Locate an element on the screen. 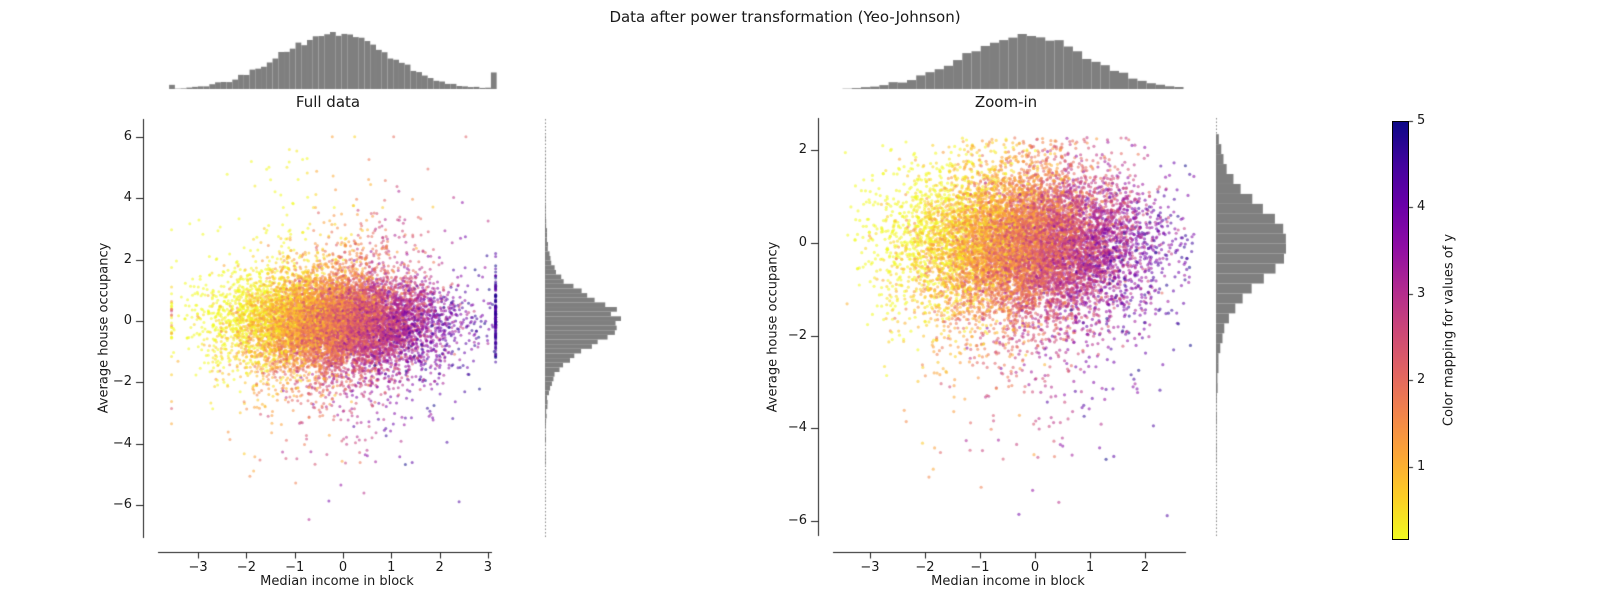 The width and height of the screenshot is (1600, 600). x-tick-label-full-data: 0 is located at coordinates (343, 567).